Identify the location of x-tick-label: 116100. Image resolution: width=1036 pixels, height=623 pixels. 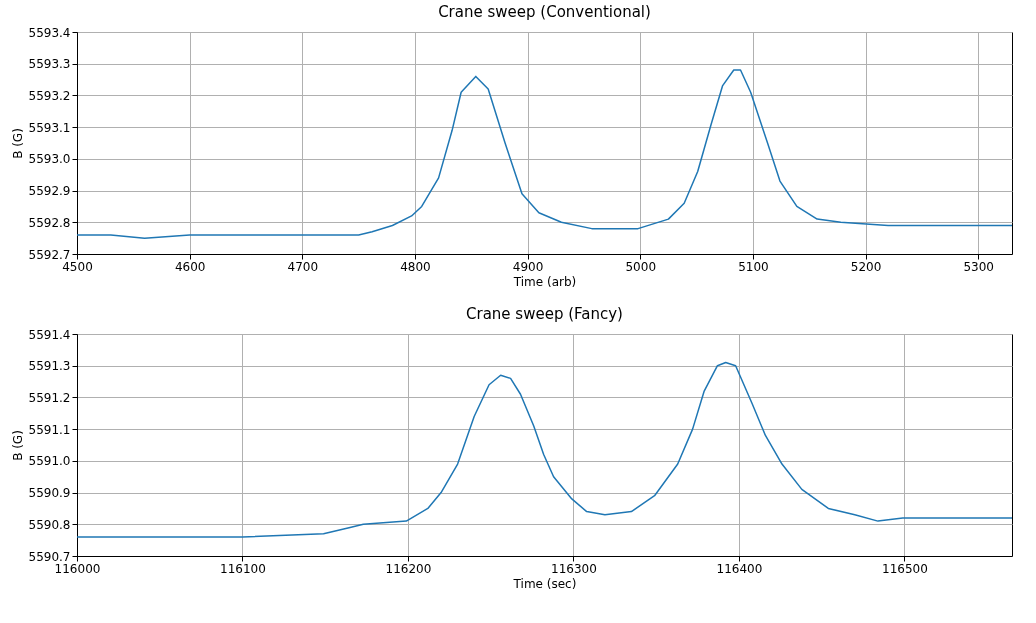
(243, 568).